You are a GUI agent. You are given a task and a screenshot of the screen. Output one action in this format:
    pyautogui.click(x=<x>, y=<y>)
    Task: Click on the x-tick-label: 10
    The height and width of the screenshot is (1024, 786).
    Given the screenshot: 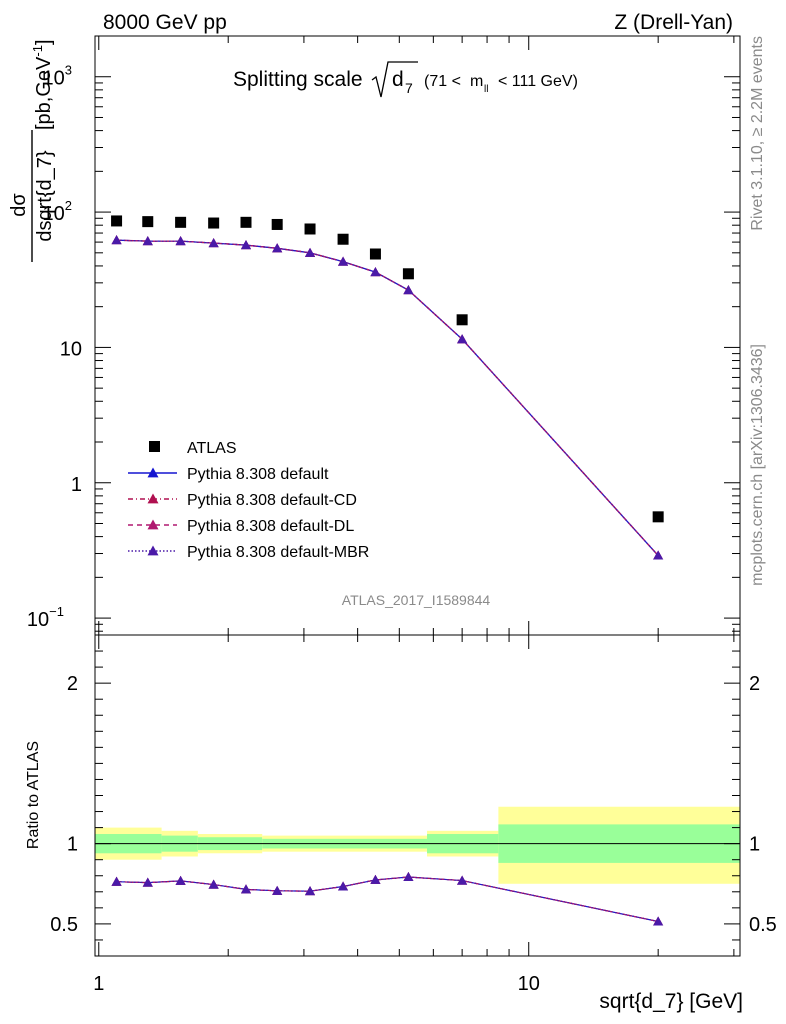 What is the action you would take?
    pyautogui.click(x=529, y=984)
    